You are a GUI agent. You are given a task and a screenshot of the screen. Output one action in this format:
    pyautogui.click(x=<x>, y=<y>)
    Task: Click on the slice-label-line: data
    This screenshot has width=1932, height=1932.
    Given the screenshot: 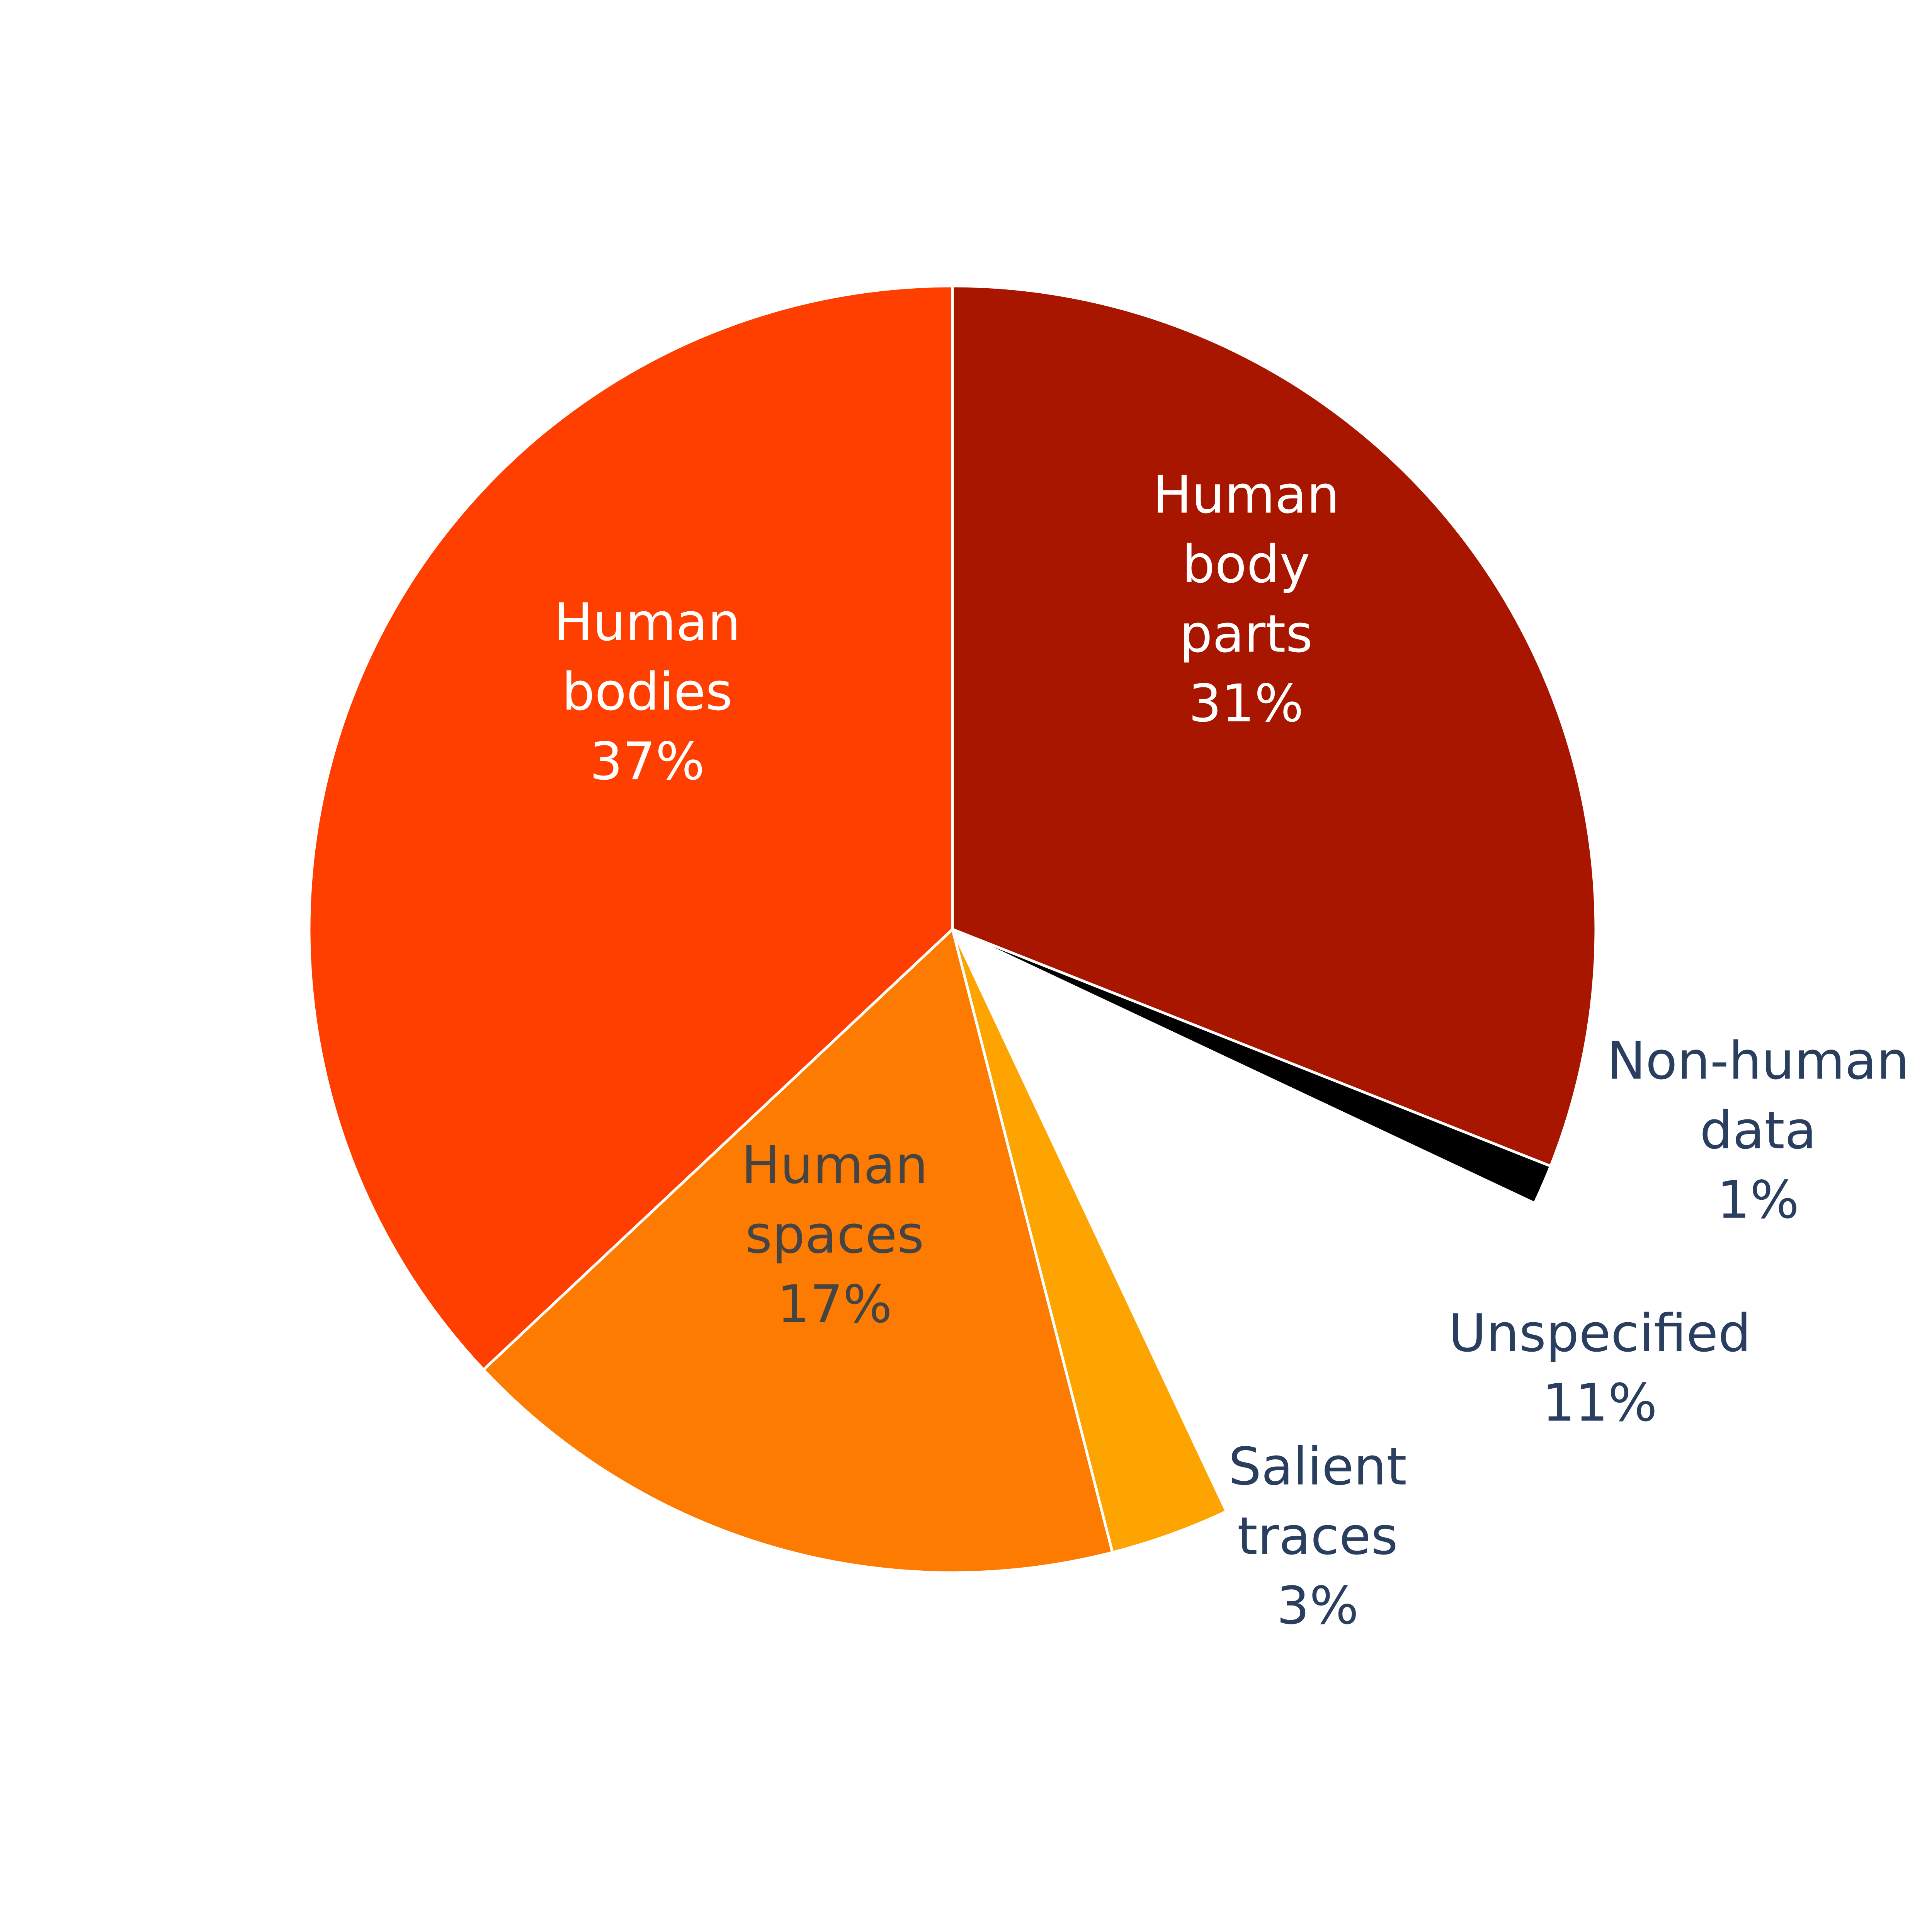 What is the action you would take?
    pyautogui.click(x=1758, y=1130)
    